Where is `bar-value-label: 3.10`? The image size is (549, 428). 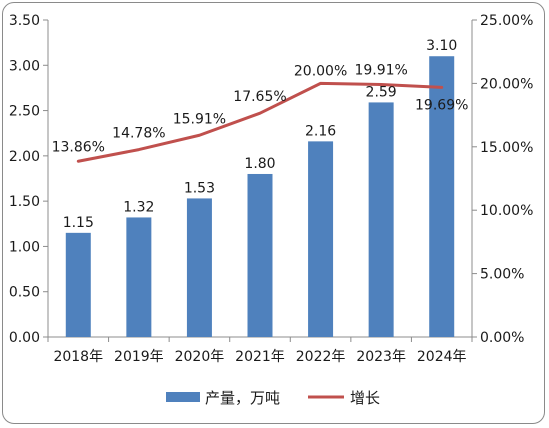 bar-value-label: 3.10 is located at coordinates (441, 46).